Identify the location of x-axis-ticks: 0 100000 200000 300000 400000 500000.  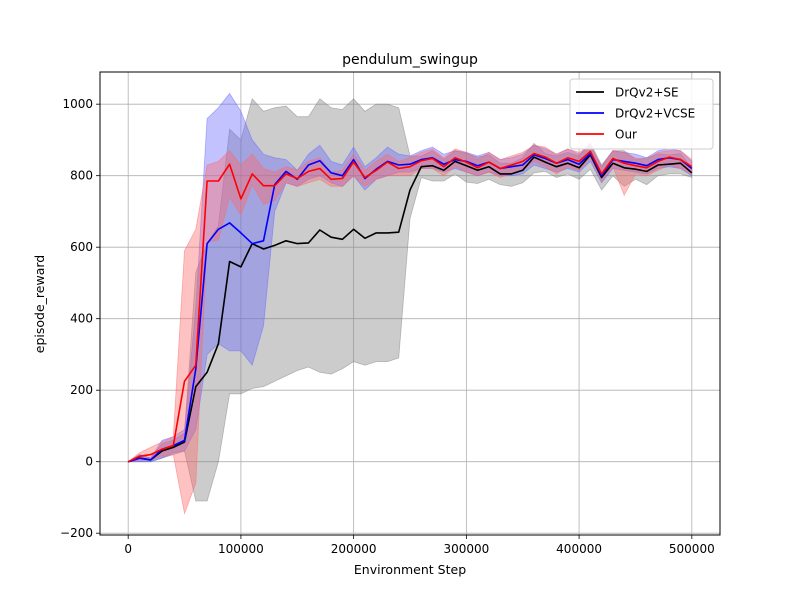
(419, 545).